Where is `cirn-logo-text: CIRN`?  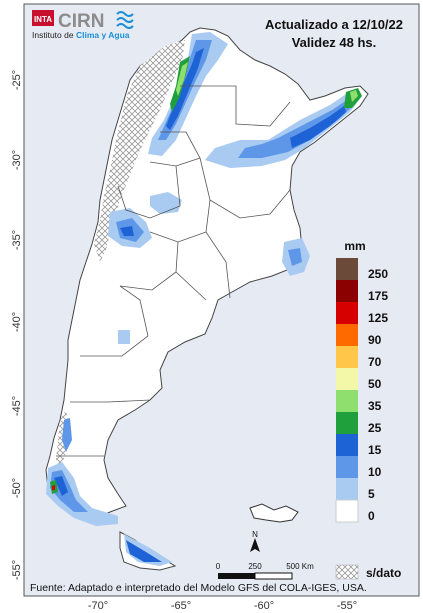 cirn-logo-text: CIRN is located at coordinates (81, 21).